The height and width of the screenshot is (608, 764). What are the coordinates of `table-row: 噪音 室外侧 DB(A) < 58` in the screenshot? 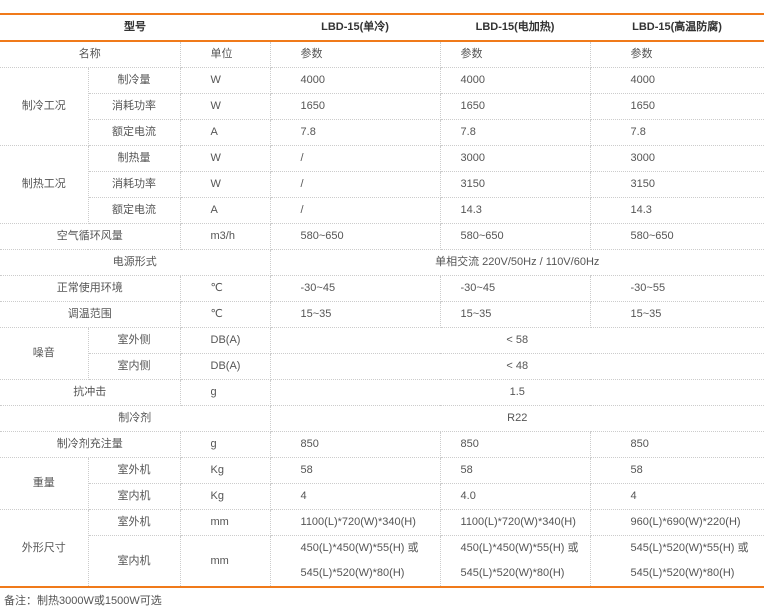 It's located at (382, 353).